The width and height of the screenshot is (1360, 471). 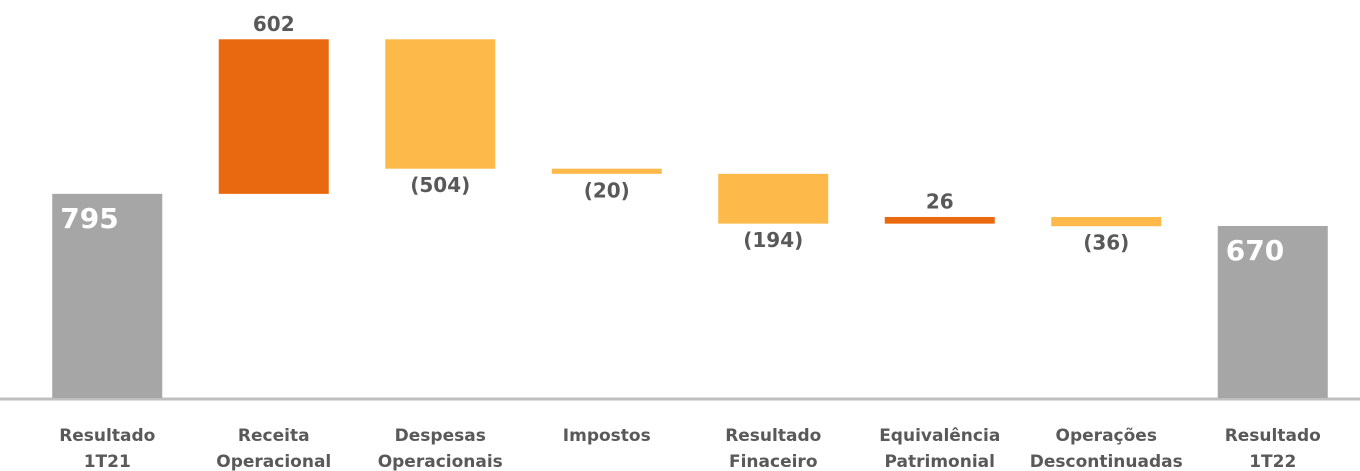 I want to click on value-label: (36), so click(x=1106, y=243).